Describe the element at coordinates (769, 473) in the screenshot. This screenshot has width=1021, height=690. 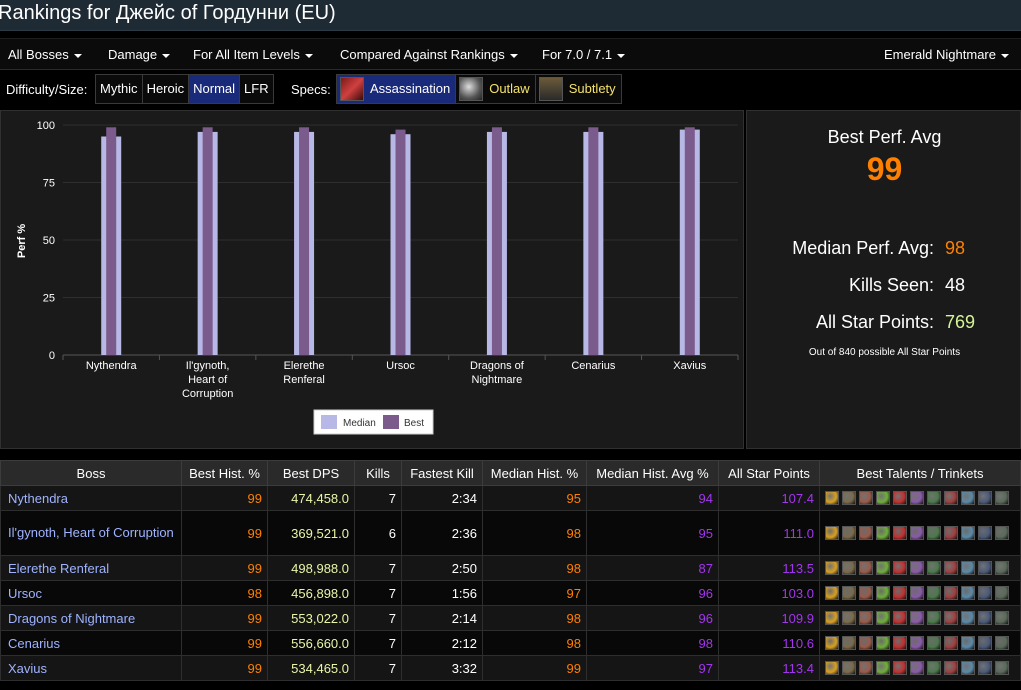
I see `col-all-star-points: All Star Points` at that location.